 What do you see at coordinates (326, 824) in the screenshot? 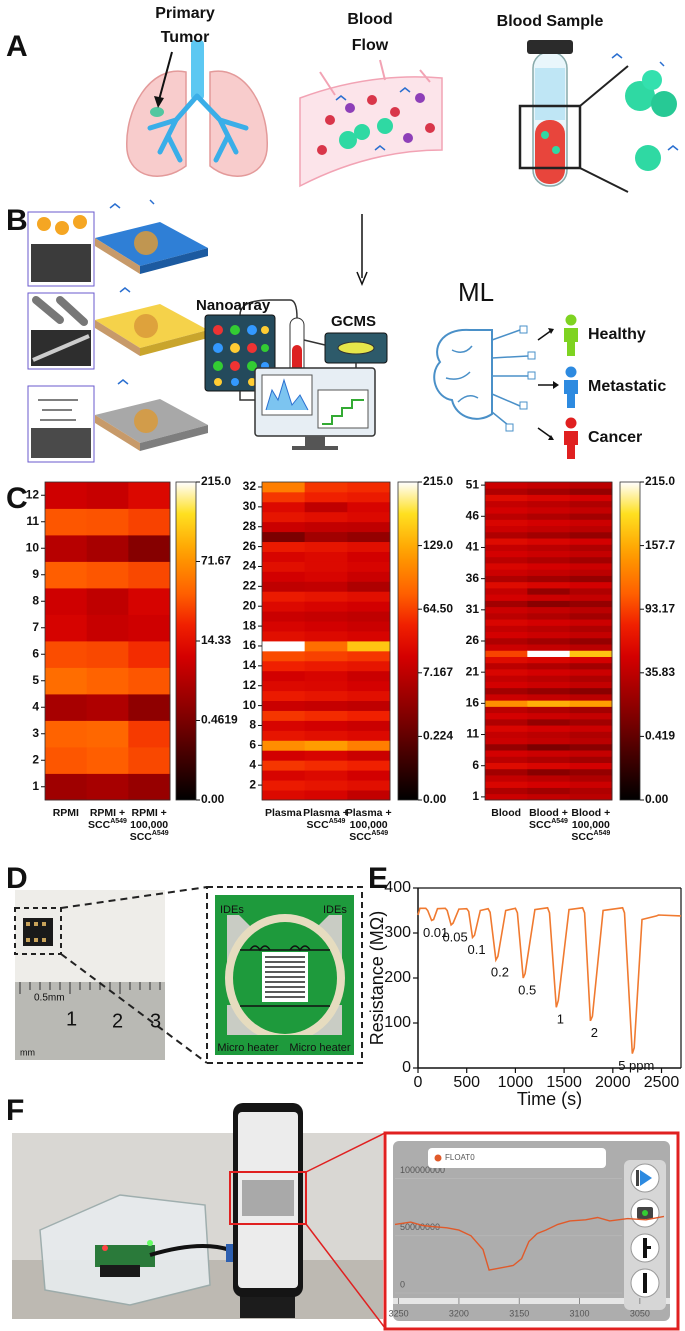
I see `column-label: SCCA549` at bounding box center [326, 824].